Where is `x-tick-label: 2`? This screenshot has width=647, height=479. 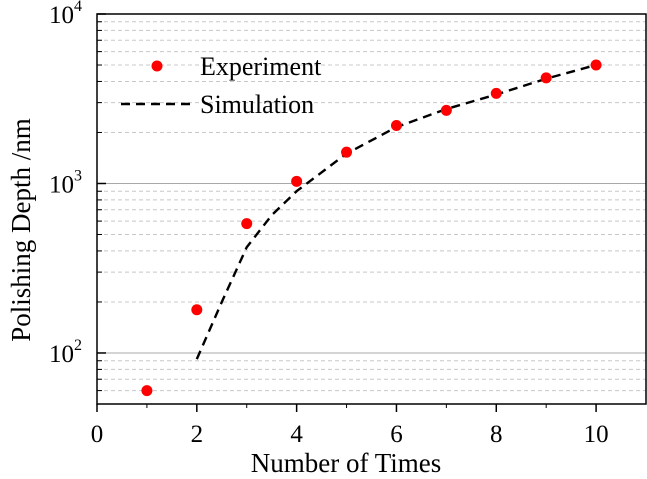 x-tick-label: 2 is located at coordinates (197, 434).